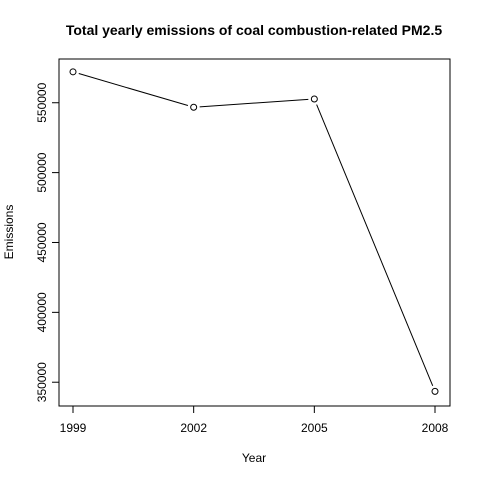  I want to click on y-tick-label: 500000, so click(42, 172).